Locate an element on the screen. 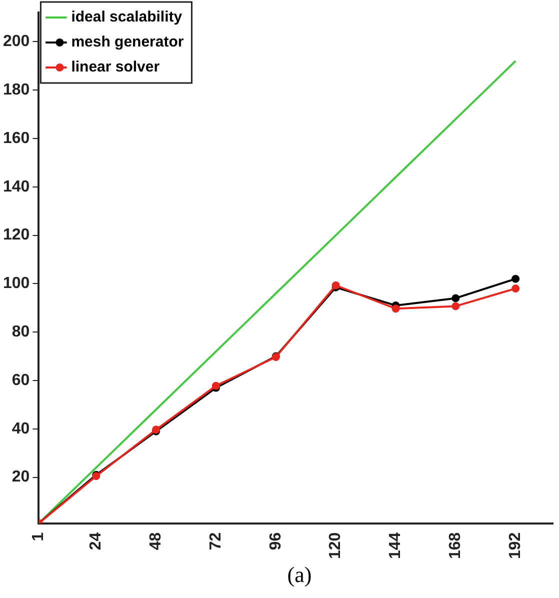 This screenshot has width=559, height=598. text: (a) is located at coordinates (299, 575).